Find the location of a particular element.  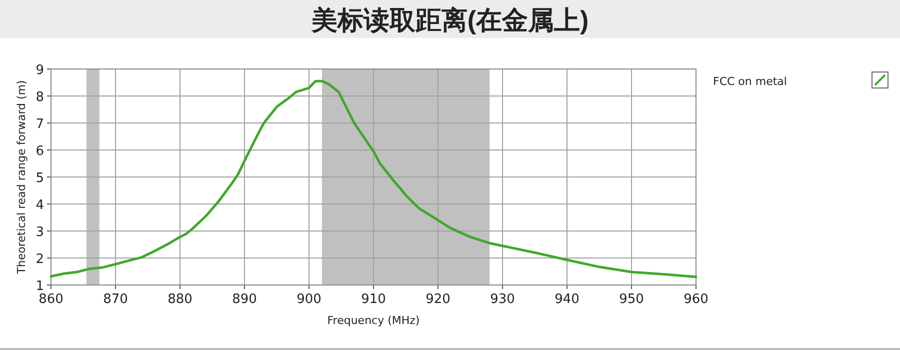

x-tick-label: 890 is located at coordinates (244, 299).